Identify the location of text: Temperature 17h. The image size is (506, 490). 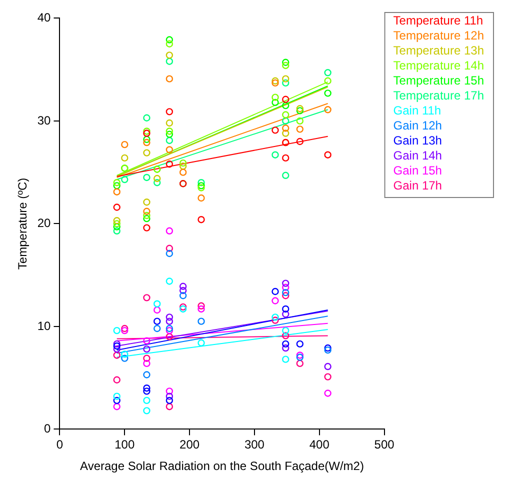
(438, 95).